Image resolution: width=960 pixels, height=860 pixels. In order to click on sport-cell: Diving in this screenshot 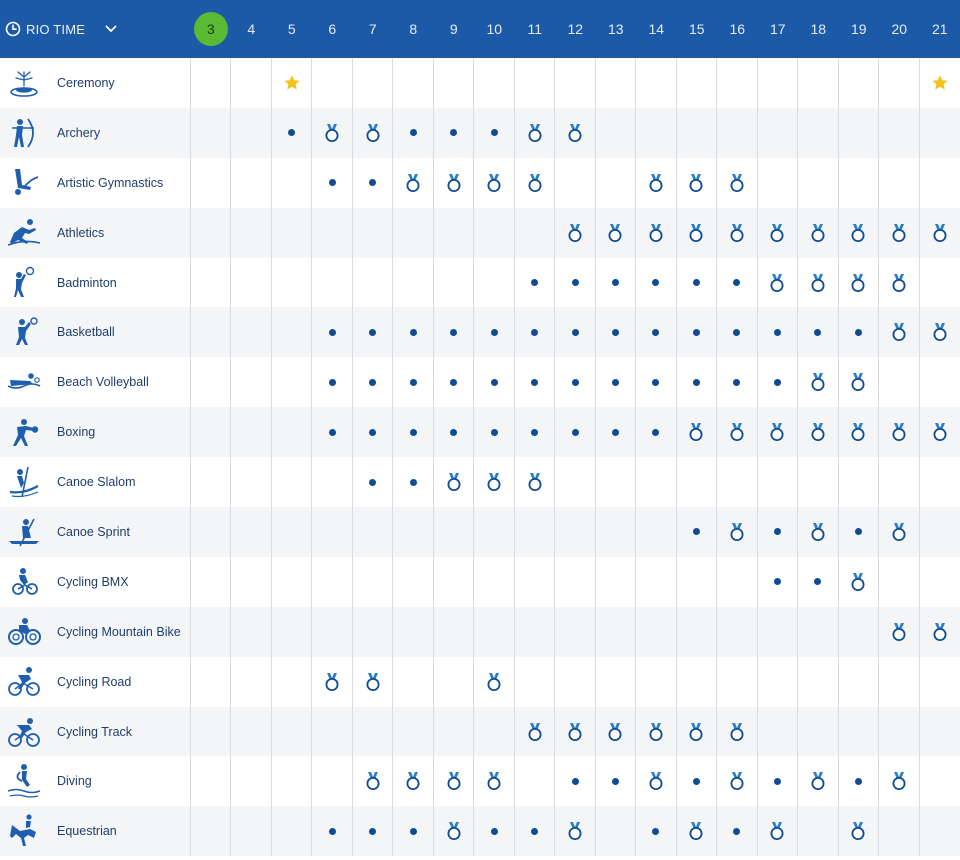, I will do `click(95, 781)`.